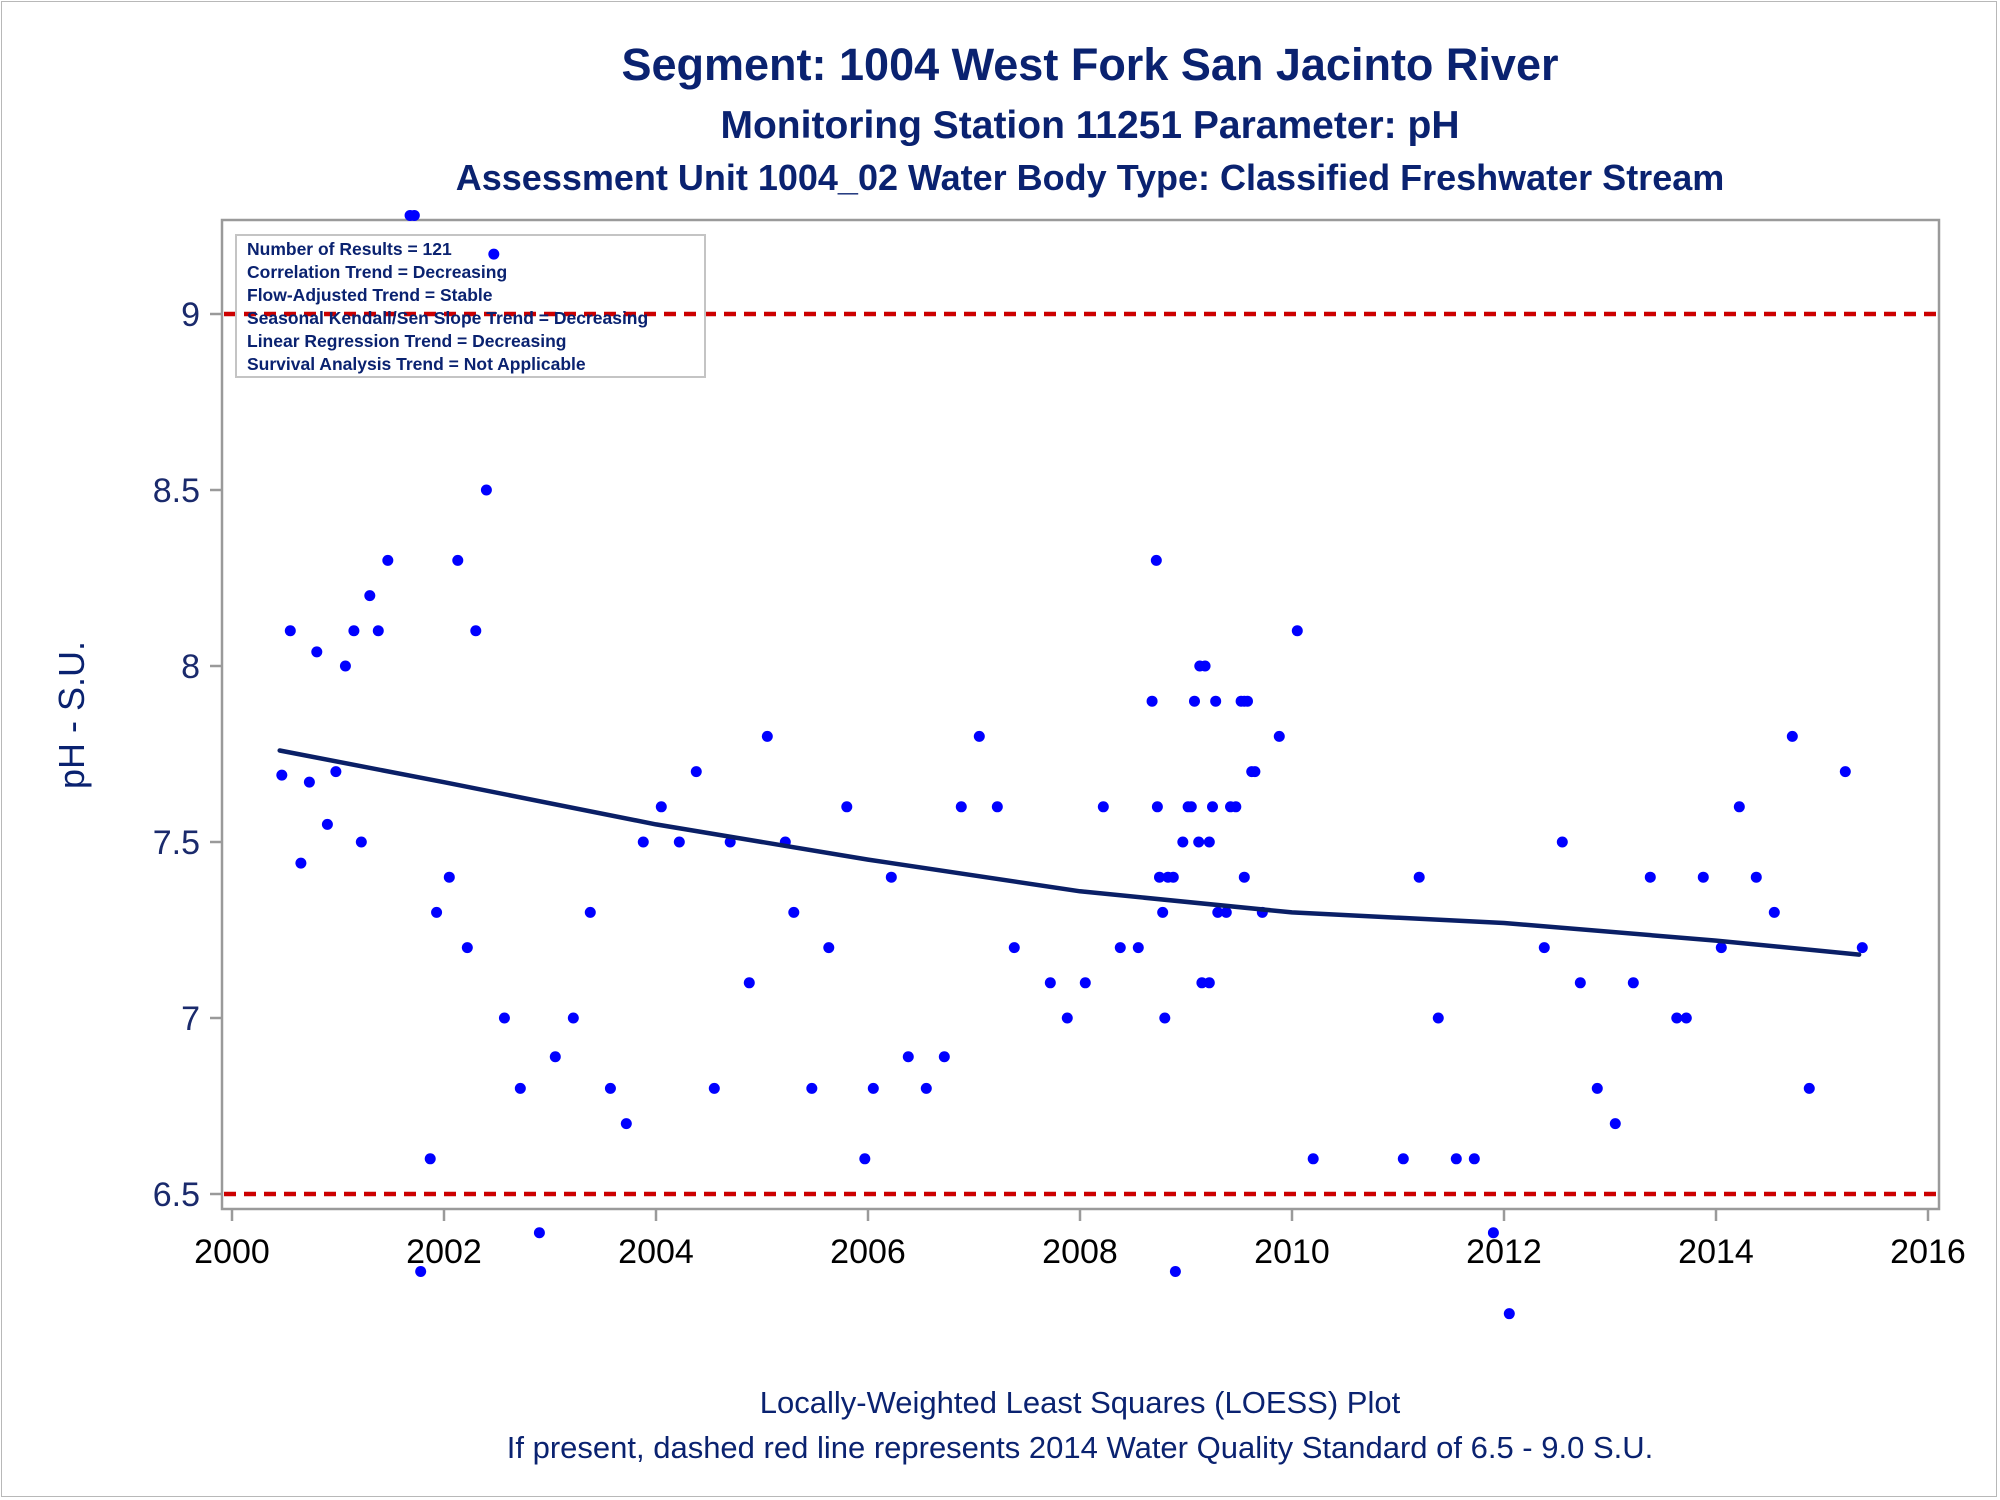 The image size is (2000, 1500). I want to click on y-tick-label: 6.5, so click(176, 1195).